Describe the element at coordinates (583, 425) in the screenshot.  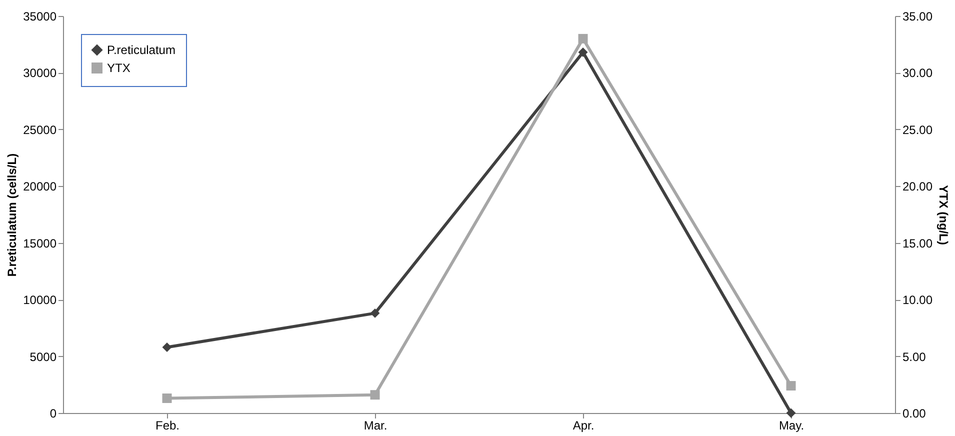
I see `x-tick-label: Apr.` at that location.